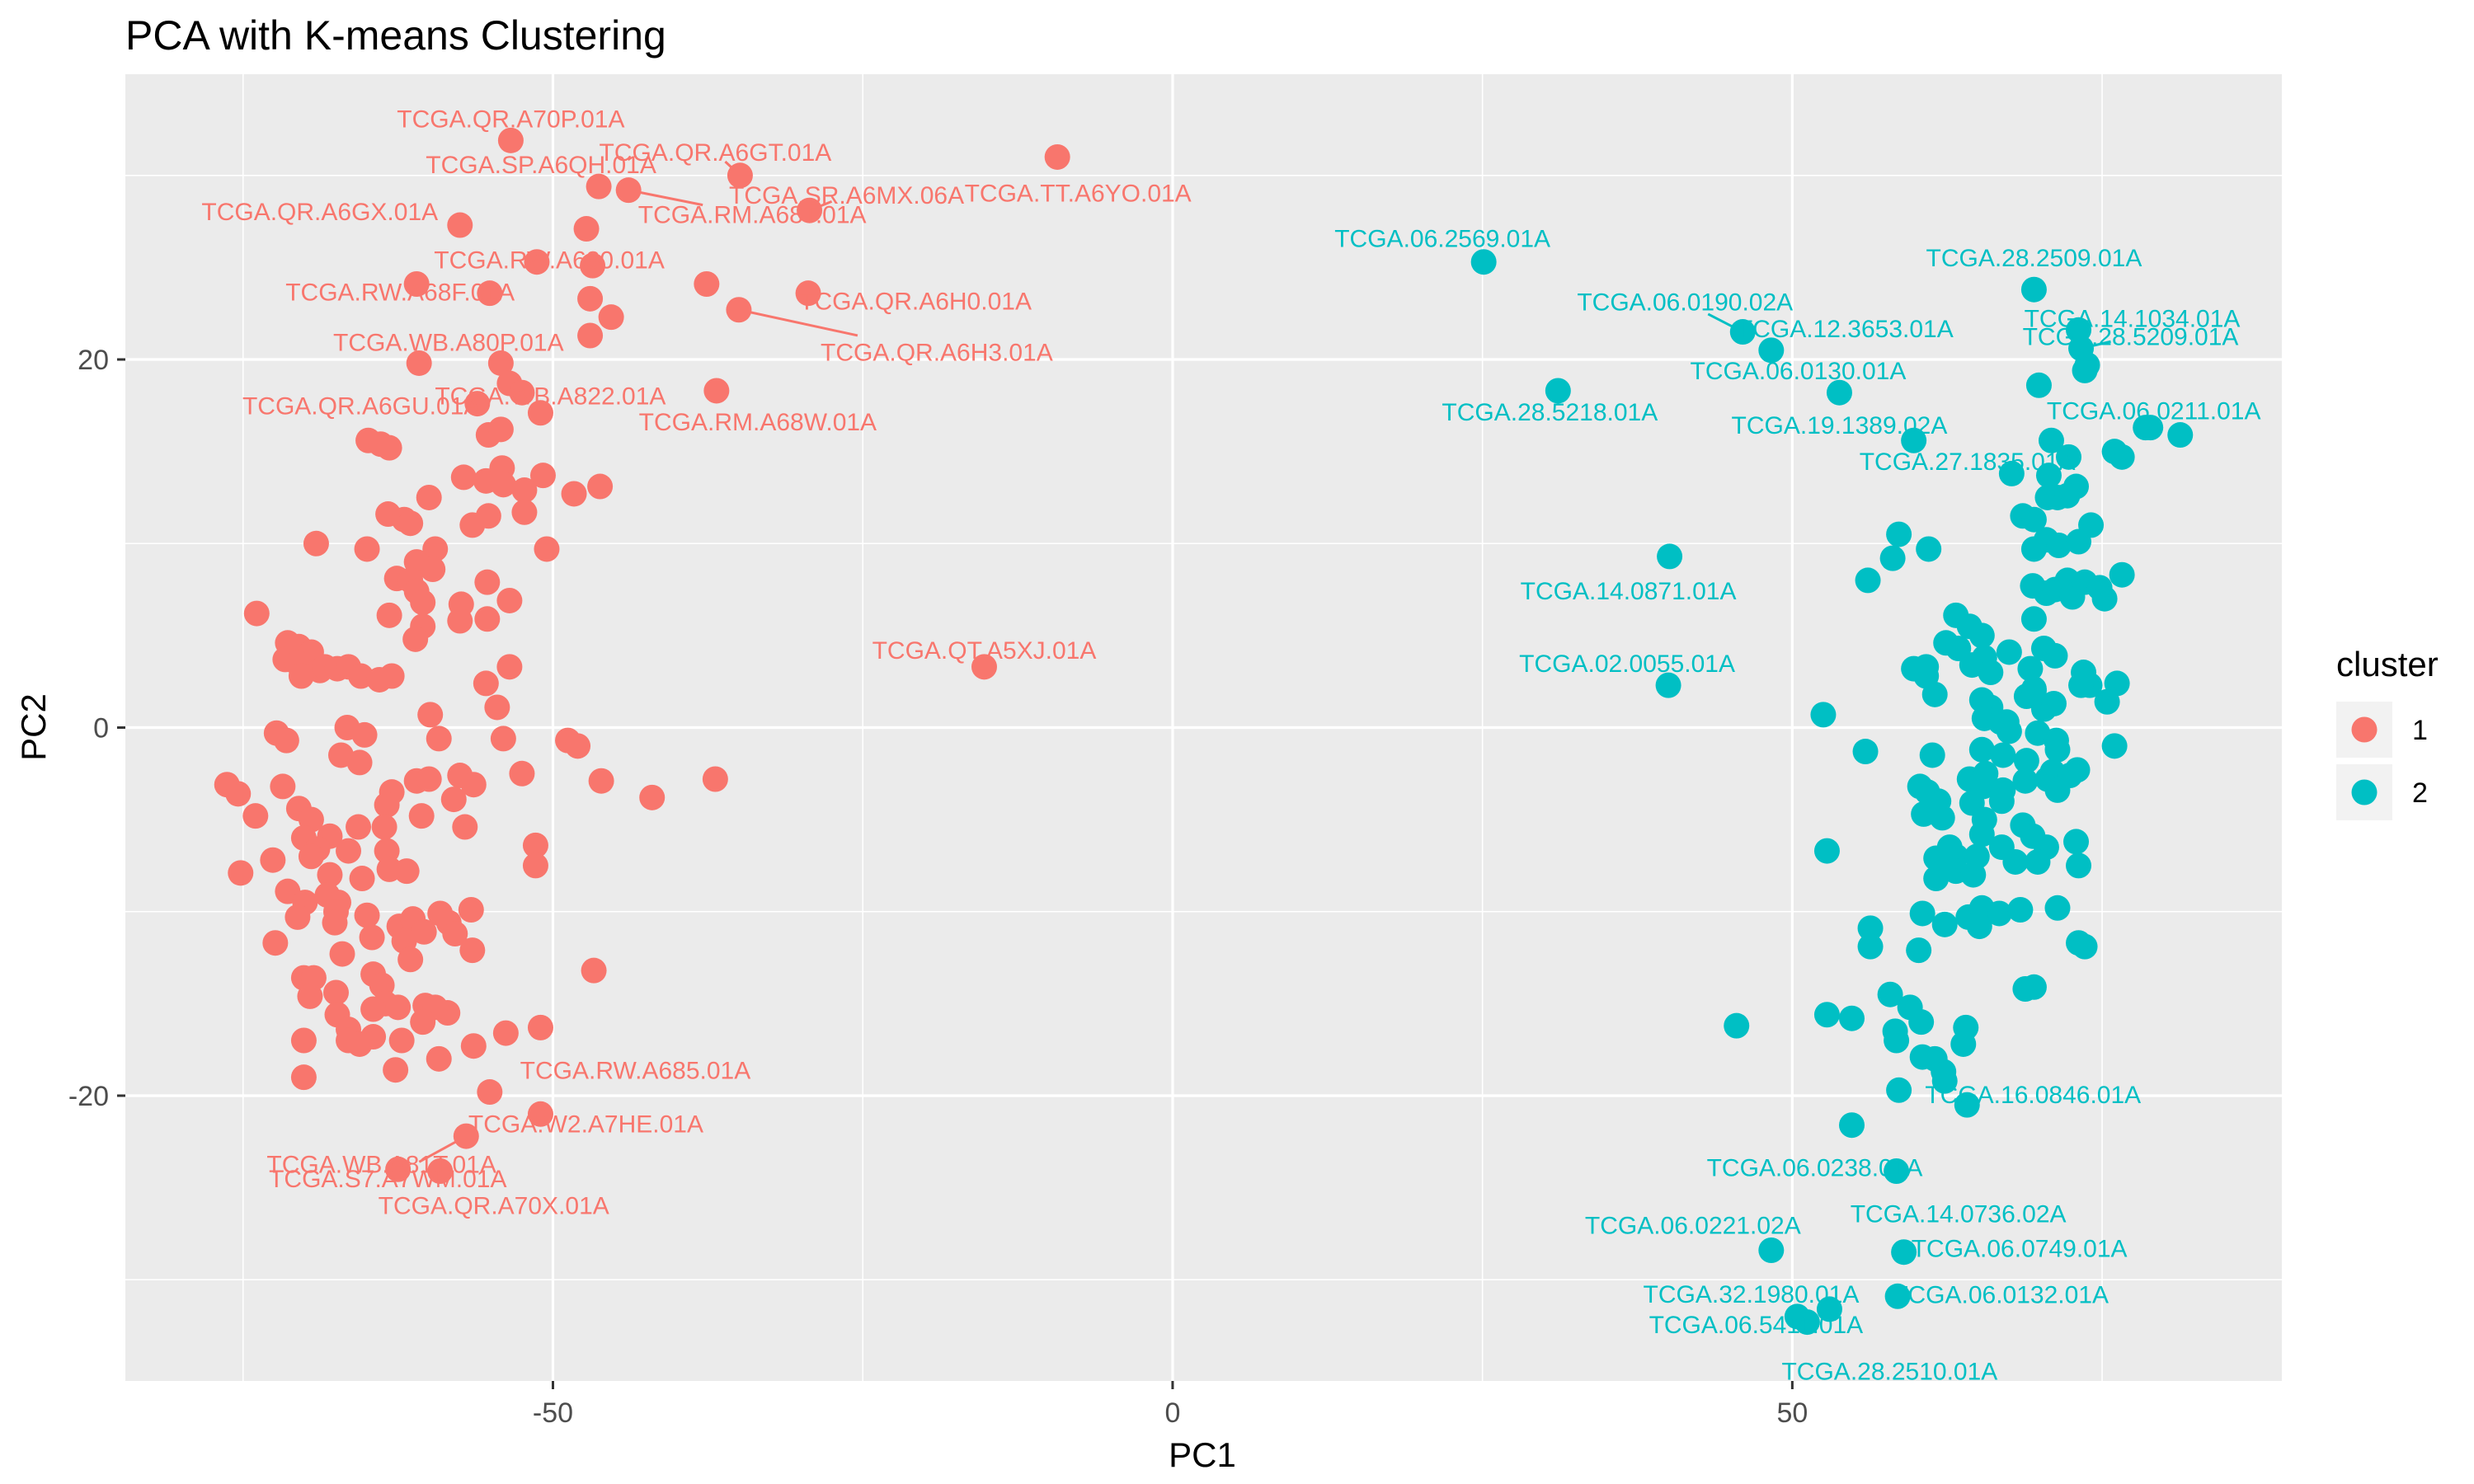  What do you see at coordinates (361, 406) in the screenshot?
I see `annotation-label: TCGA.QR.A6GU.01A` at bounding box center [361, 406].